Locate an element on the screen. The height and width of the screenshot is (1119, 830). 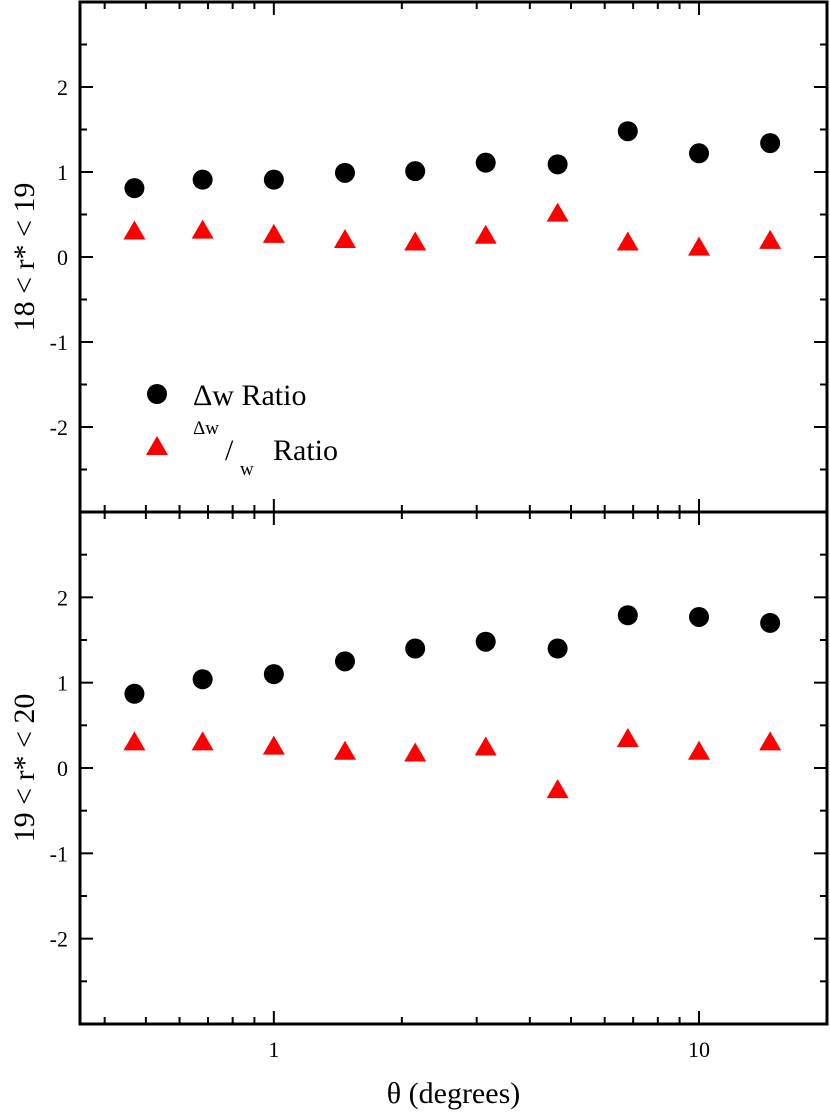
y-axis-title: 18 < r* < 19 is located at coordinates (24, 257).